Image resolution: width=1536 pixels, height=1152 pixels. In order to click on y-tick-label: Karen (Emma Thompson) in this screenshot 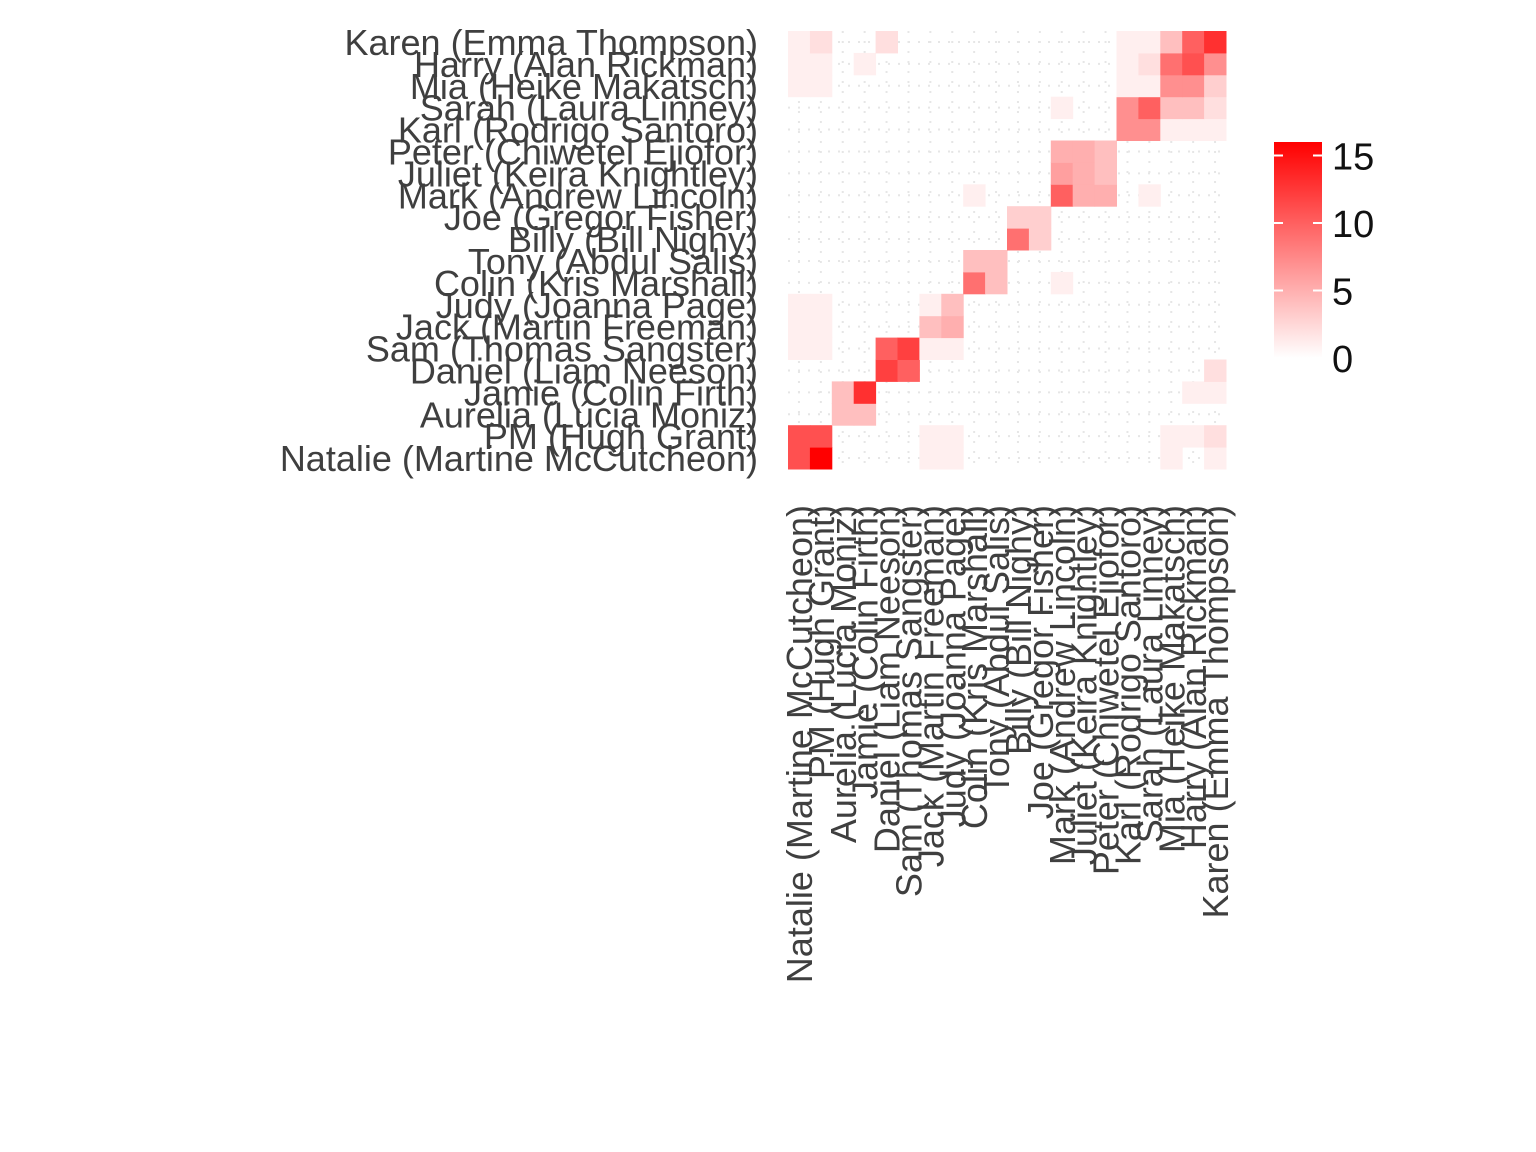, I will do `click(552, 42)`.